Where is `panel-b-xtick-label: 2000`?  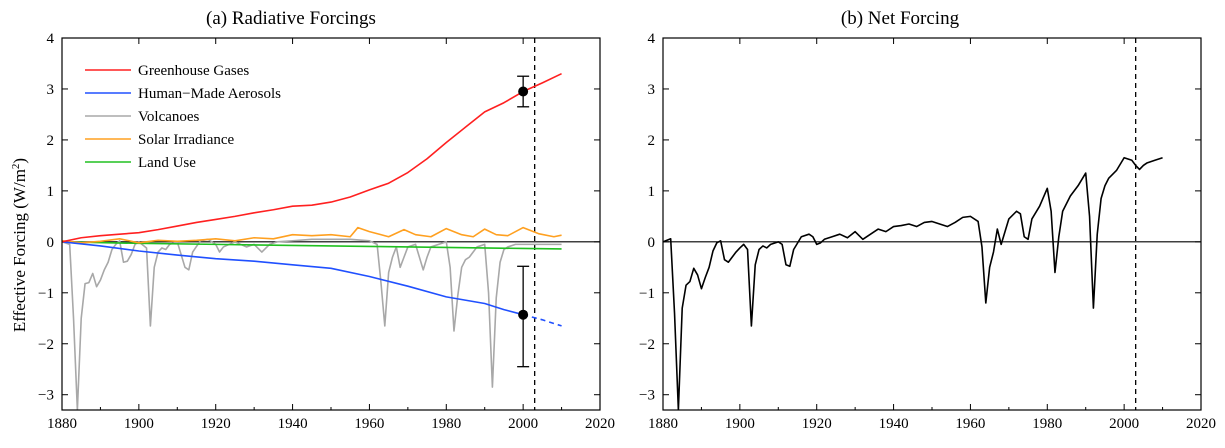 panel-b-xtick-label: 2000 is located at coordinates (1124, 424).